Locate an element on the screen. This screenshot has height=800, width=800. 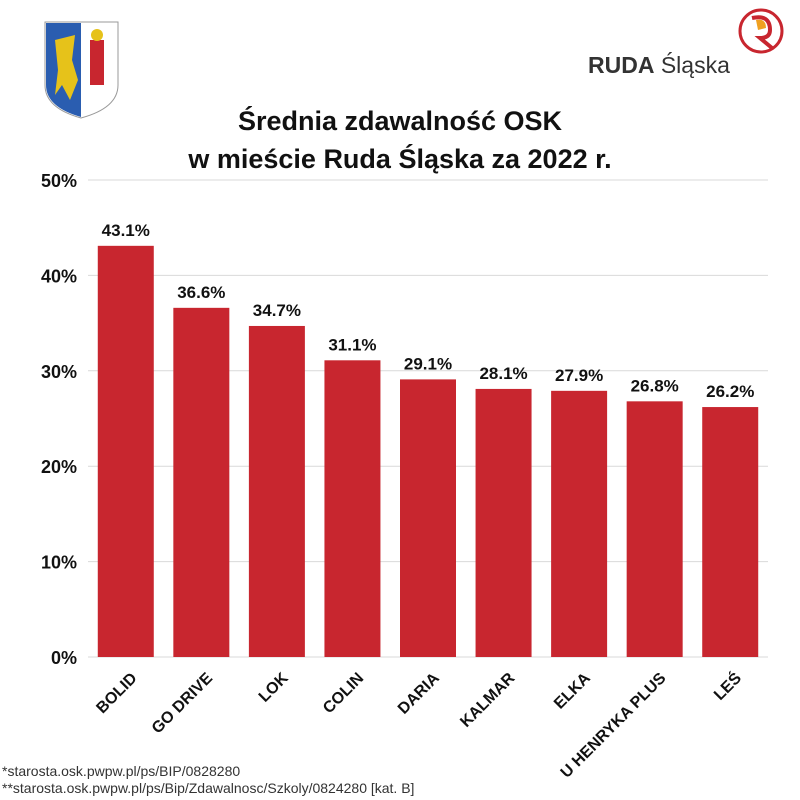
title-line-2: w mieście Ruda Śląska za 2022 r. is located at coordinates (400, 159).